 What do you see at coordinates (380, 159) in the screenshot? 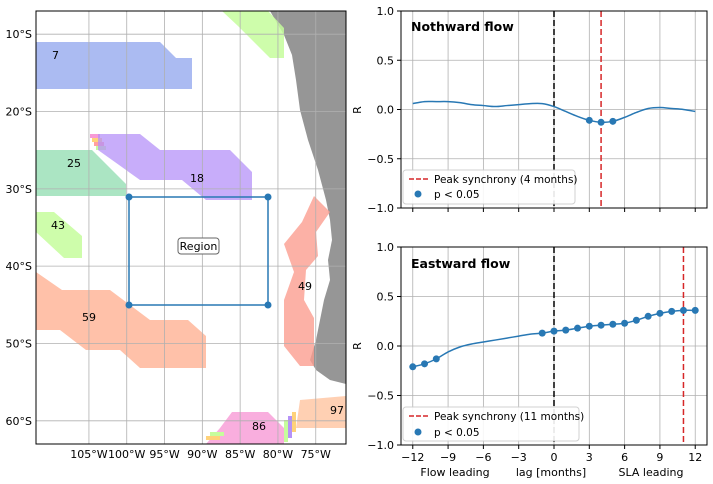
I see `p1-ytick-label: −0.5` at bounding box center [380, 159].